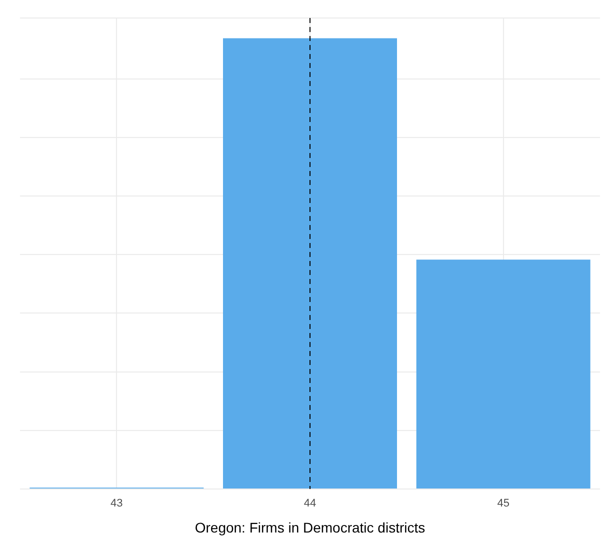 The width and height of the screenshot is (610, 545). What do you see at coordinates (310, 504) in the screenshot?
I see `x-tick-label: 44` at bounding box center [310, 504].